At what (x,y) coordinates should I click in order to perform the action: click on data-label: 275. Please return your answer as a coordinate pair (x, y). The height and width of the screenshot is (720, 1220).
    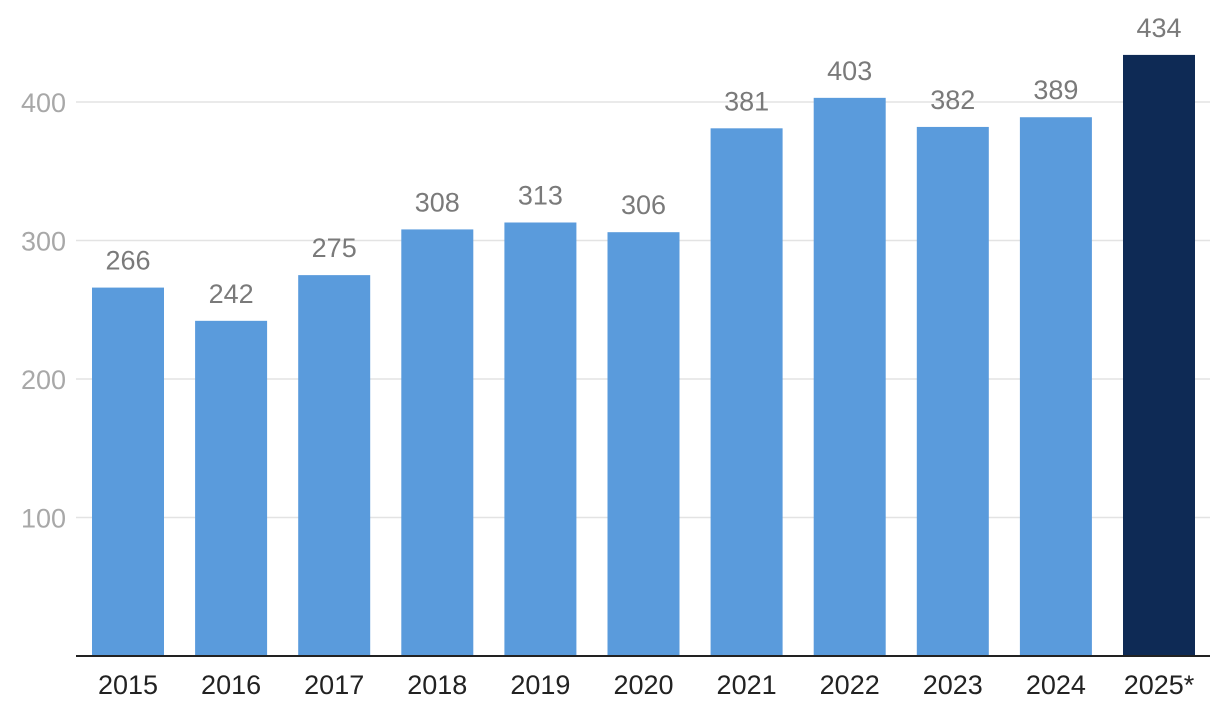
    Looking at the image, I should click on (334, 248).